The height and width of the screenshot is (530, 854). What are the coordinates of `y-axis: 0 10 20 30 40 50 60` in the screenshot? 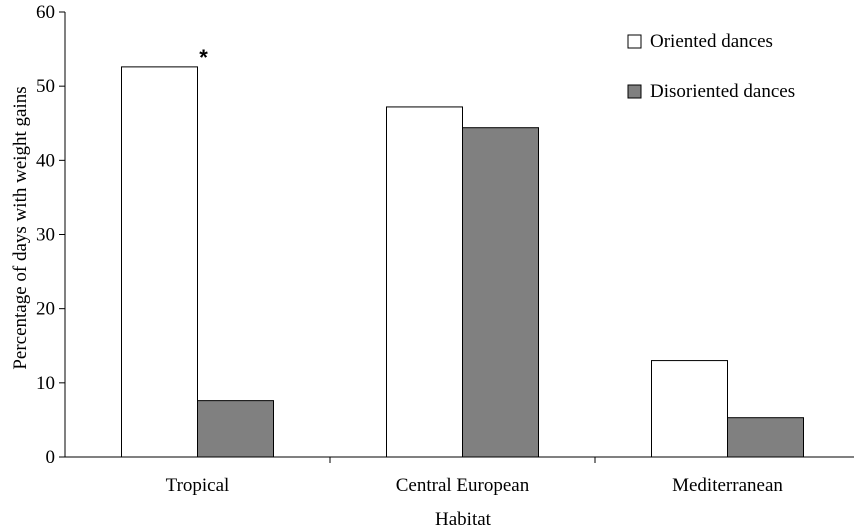 It's located at (51, 235).